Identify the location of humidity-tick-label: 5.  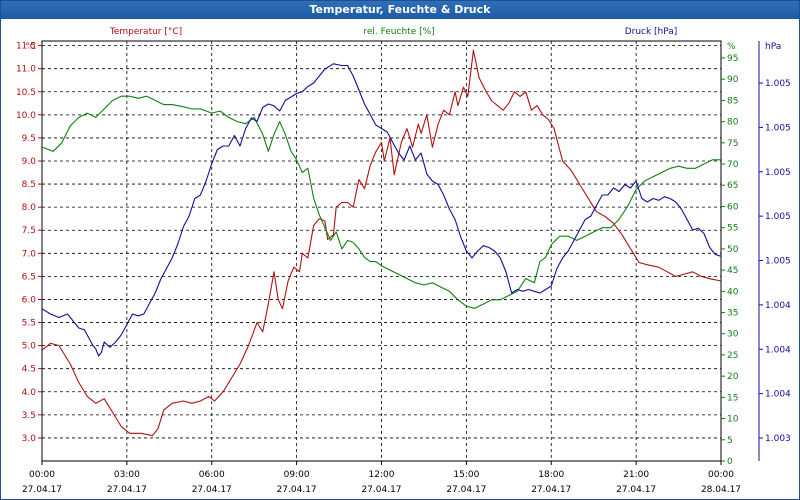
(730, 441).